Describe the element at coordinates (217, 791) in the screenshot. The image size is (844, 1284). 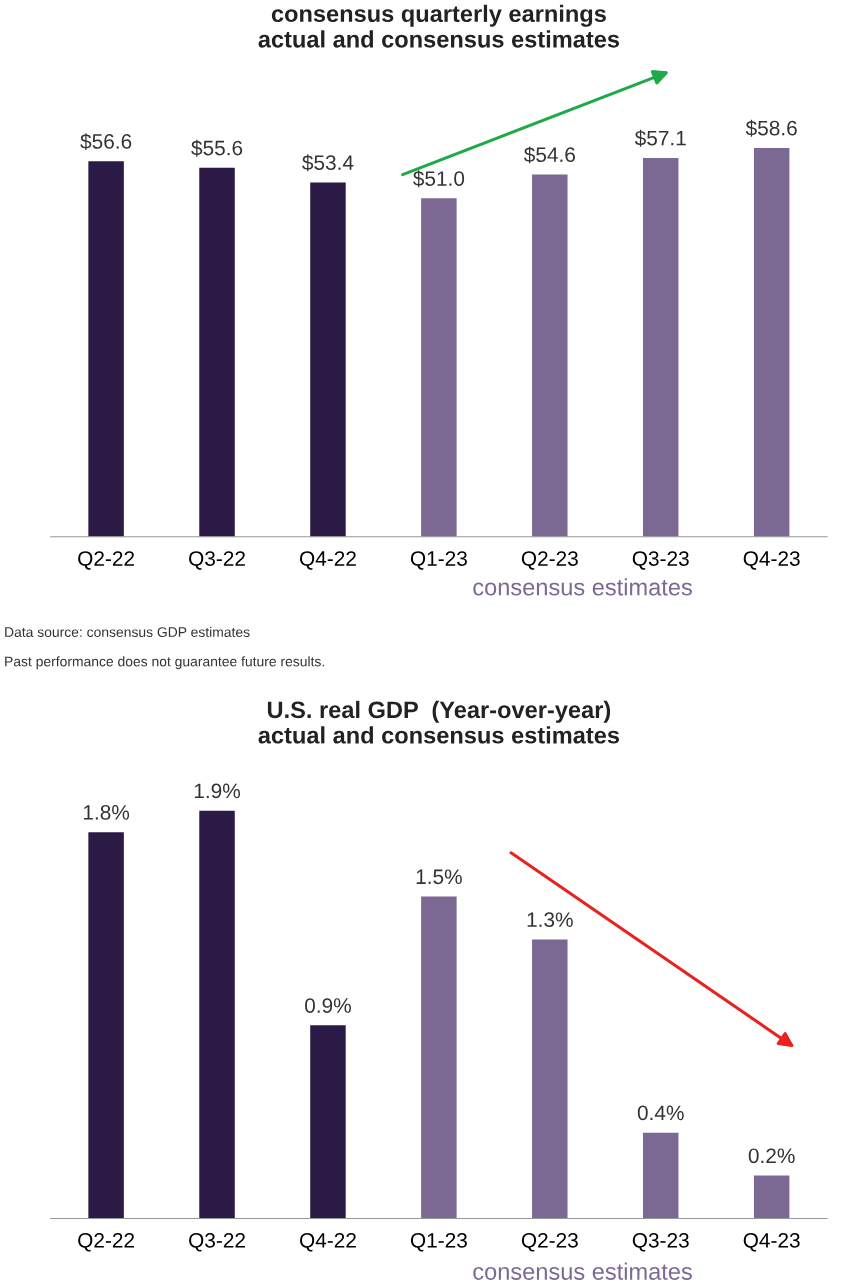
I see `data-label: 1.9%` at that location.